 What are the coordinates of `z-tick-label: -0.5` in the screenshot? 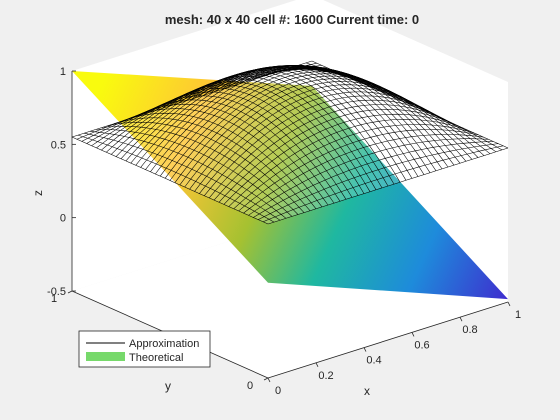 It's located at (56, 292).